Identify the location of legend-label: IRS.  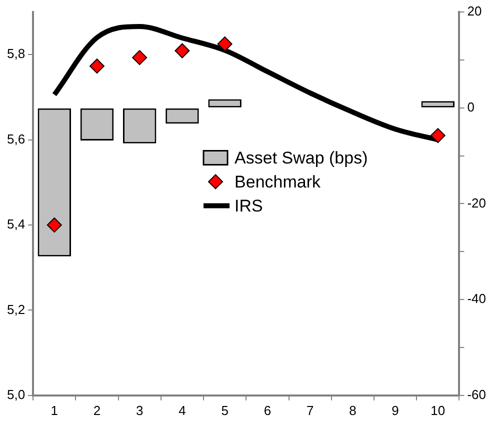
(248, 206).